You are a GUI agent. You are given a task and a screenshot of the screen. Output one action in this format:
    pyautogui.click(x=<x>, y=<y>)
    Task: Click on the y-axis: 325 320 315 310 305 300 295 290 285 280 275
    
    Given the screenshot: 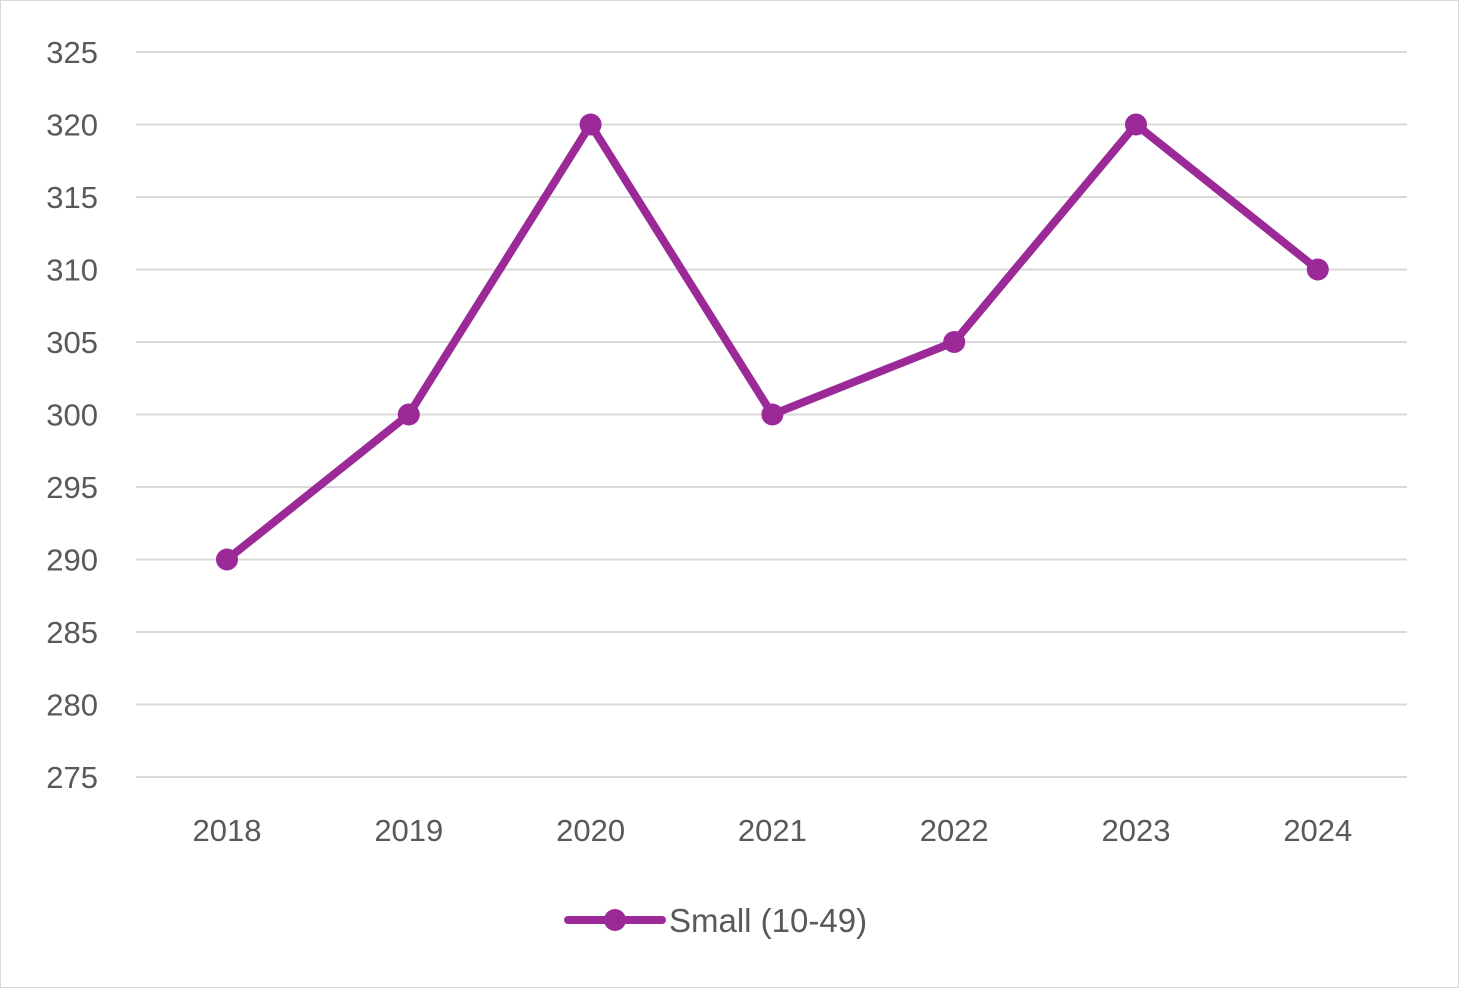 What is the action you would take?
    pyautogui.click(x=72, y=415)
    